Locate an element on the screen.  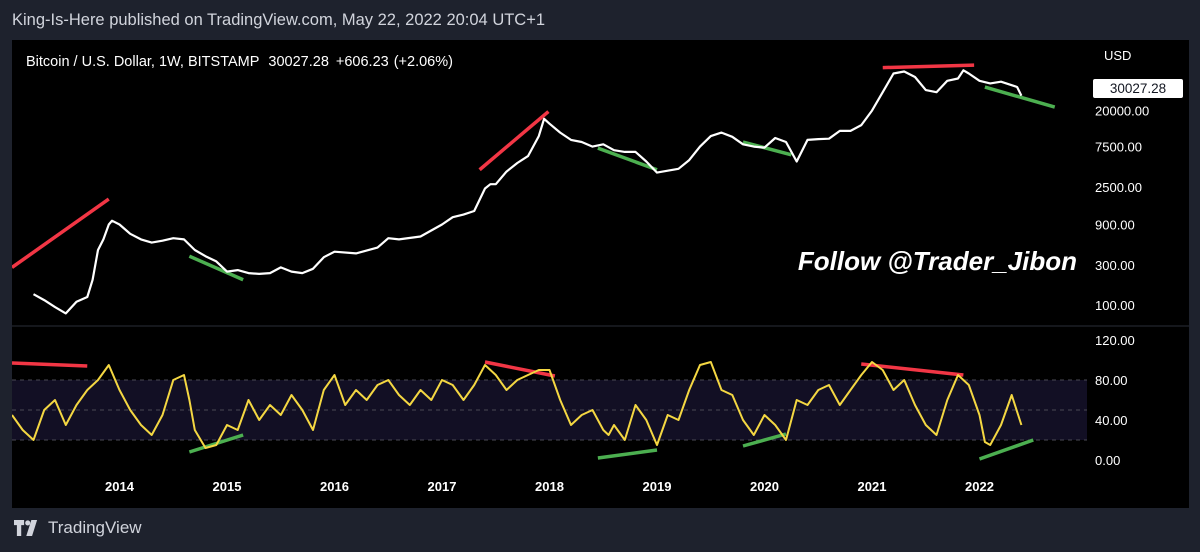
x-axis: 2014 2015 2016 2017 2018 2019 2020 2021 2022 is located at coordinates (549, 486).